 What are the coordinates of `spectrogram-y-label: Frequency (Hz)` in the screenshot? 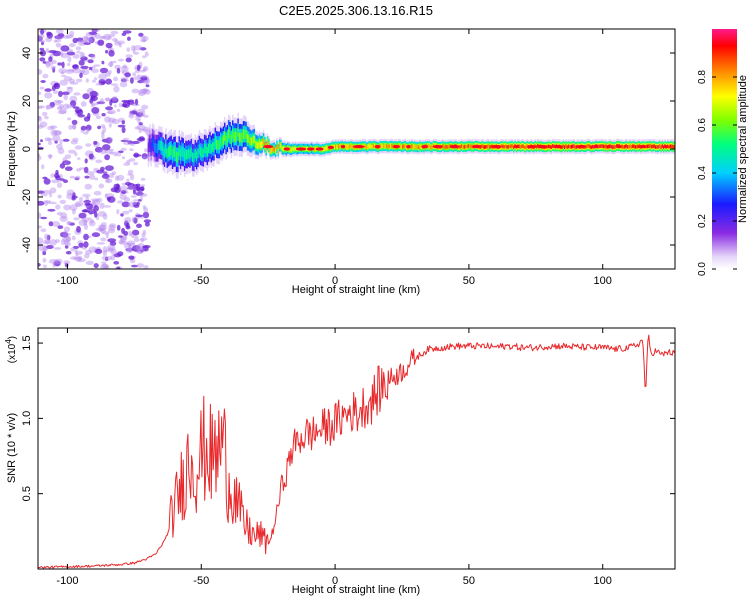 It's located at (12, 149).